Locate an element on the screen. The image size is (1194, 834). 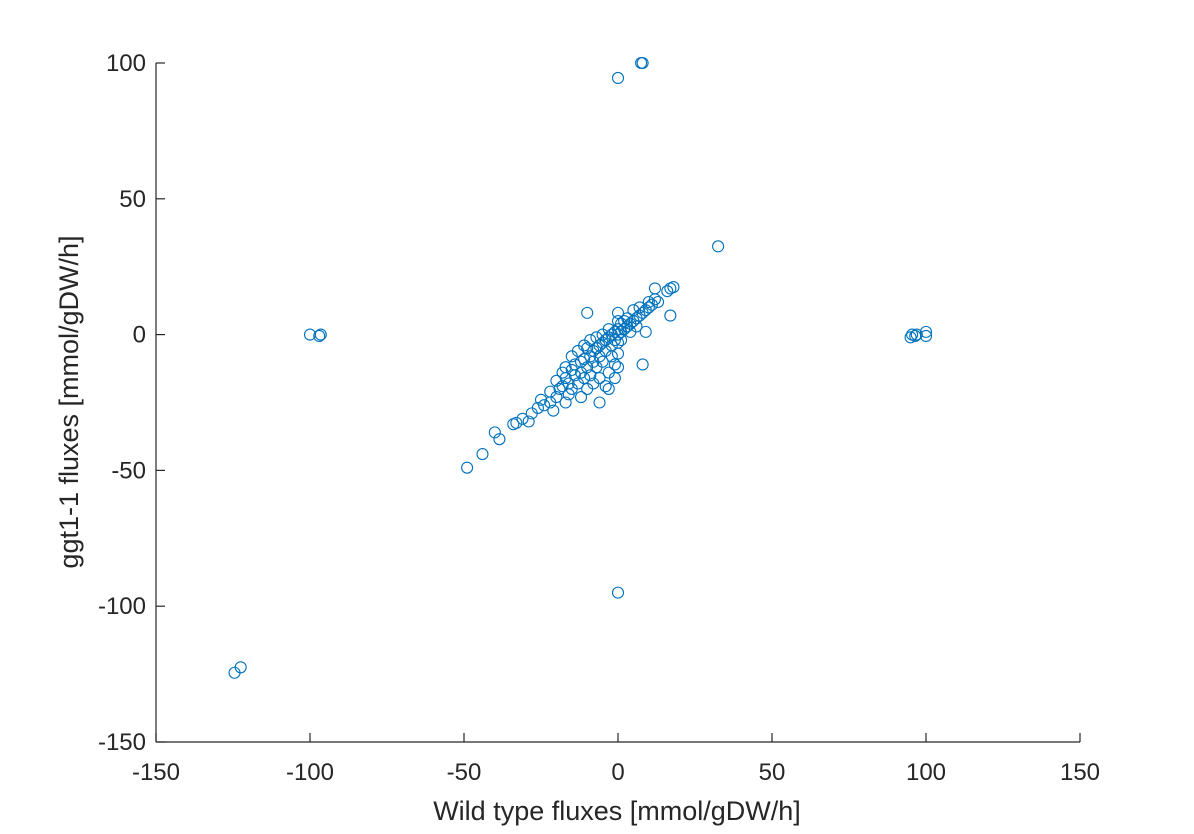
x-axis-label: Wild type fluxes [mmol/gDW/h] is located at coordinates (617, 811).